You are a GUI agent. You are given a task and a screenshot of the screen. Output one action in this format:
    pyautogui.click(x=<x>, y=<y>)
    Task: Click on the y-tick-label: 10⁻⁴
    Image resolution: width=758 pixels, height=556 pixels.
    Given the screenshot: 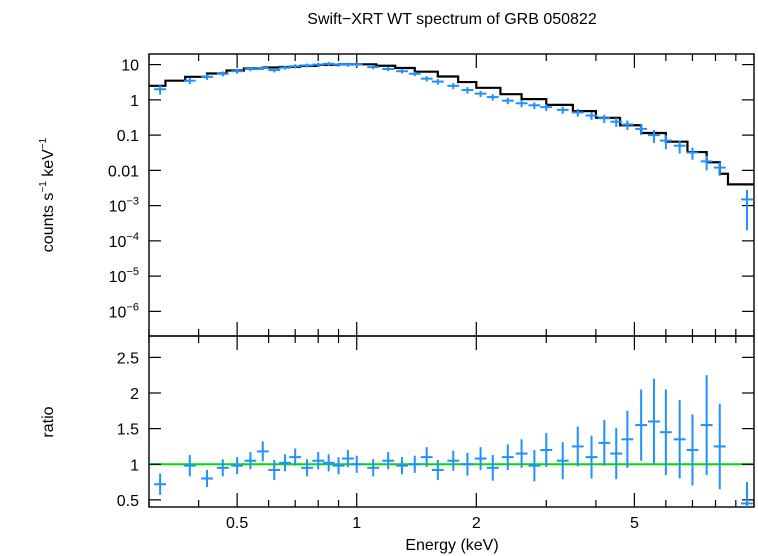 What is the action you would take?
    pyautogui.click(x=124, y=241)
    